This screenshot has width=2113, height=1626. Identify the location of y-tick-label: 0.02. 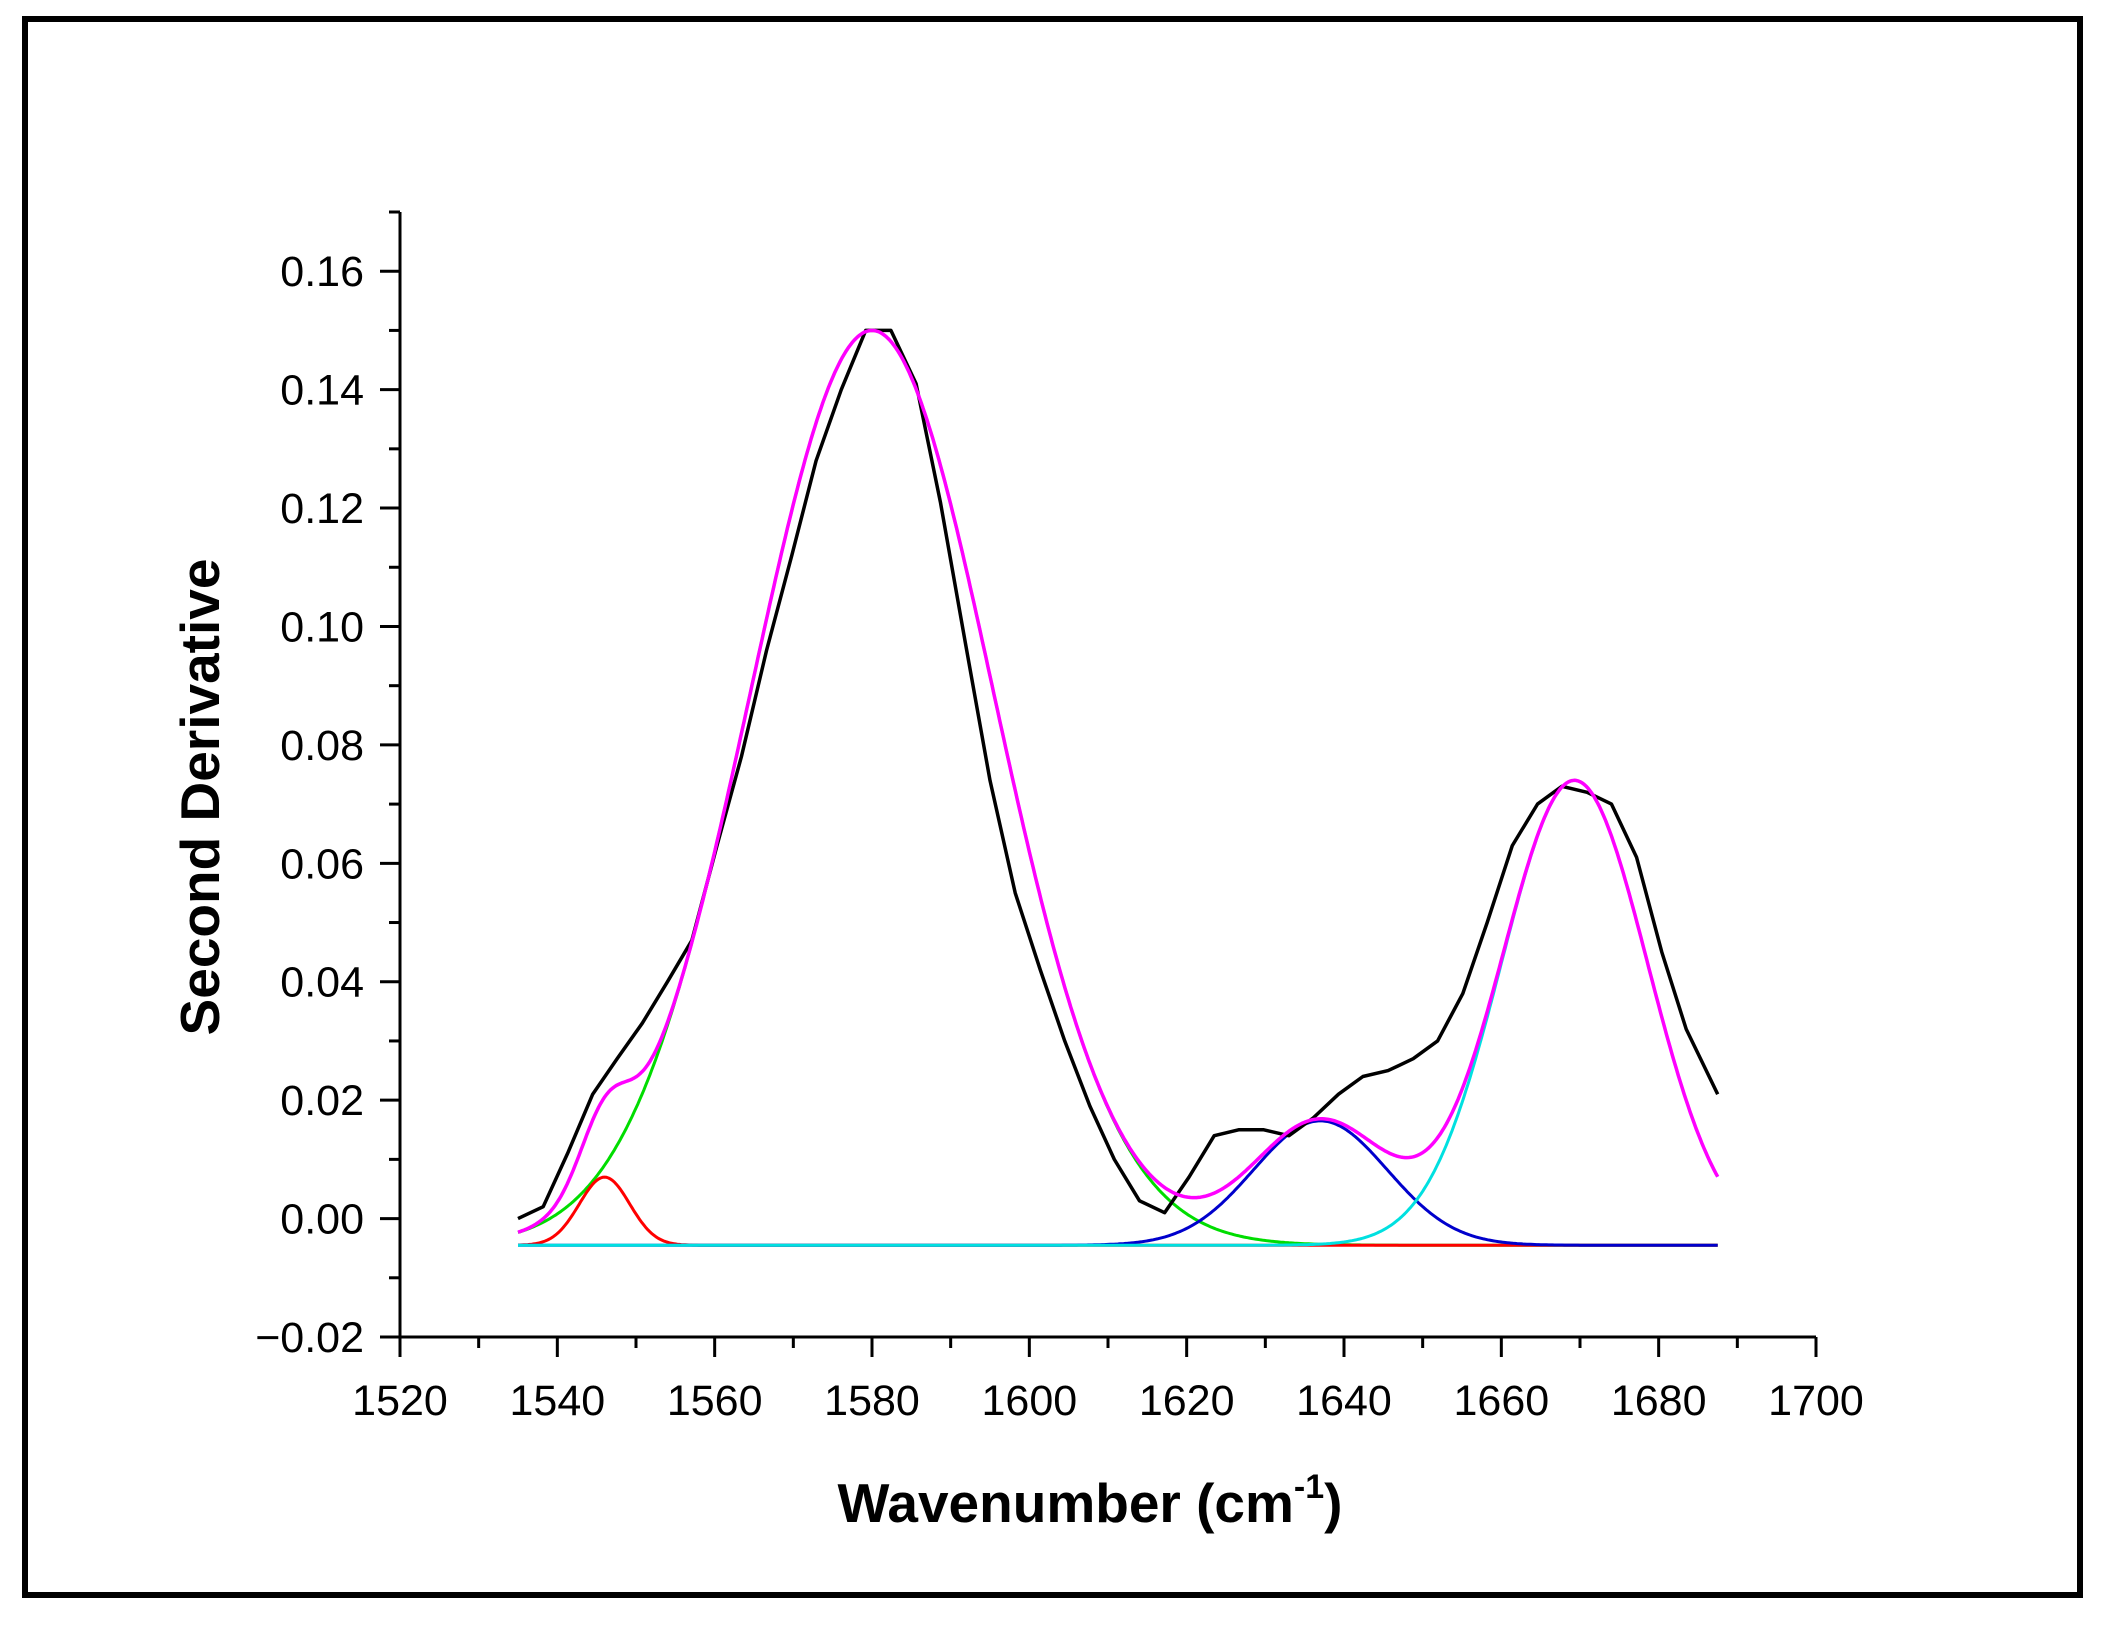
(322, 1101).